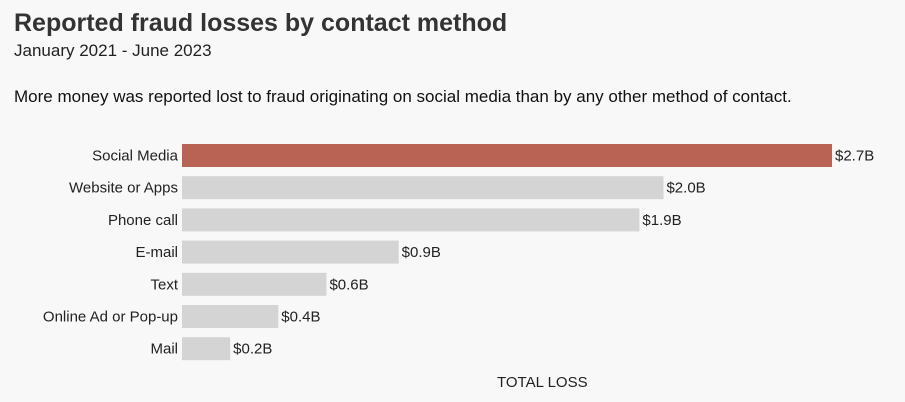 This screenshot has width=905, height=402. I want to click on category-label-text: Text, so click(164, 284).